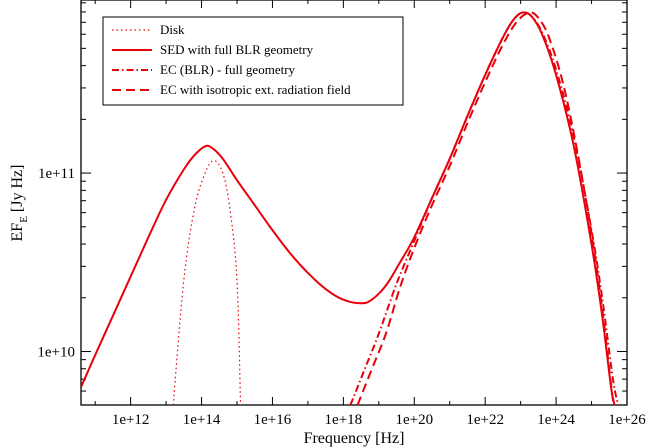 The image size is (654, 448). Describe the element at coordinates (237, 49) in the screenshot. I see `legend-label: SED with full BLR geometry` at that location.